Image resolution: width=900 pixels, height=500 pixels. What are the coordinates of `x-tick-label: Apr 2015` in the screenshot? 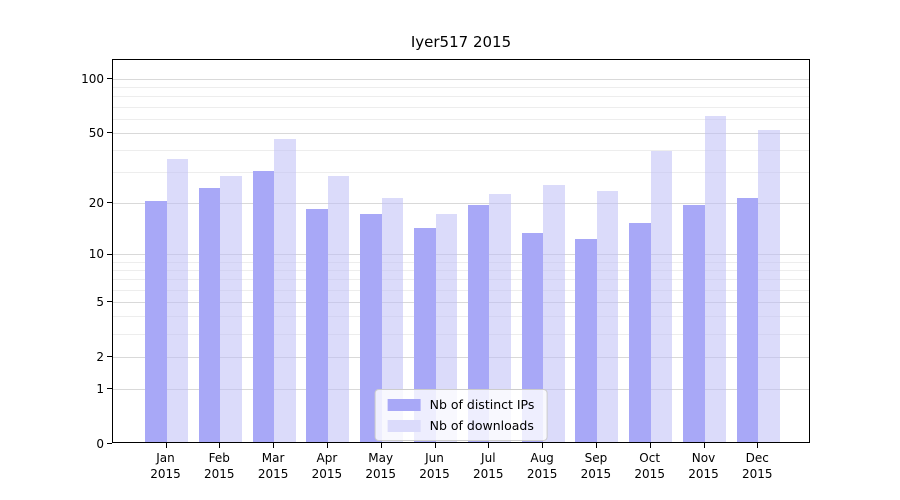 It's located at (327, 466).